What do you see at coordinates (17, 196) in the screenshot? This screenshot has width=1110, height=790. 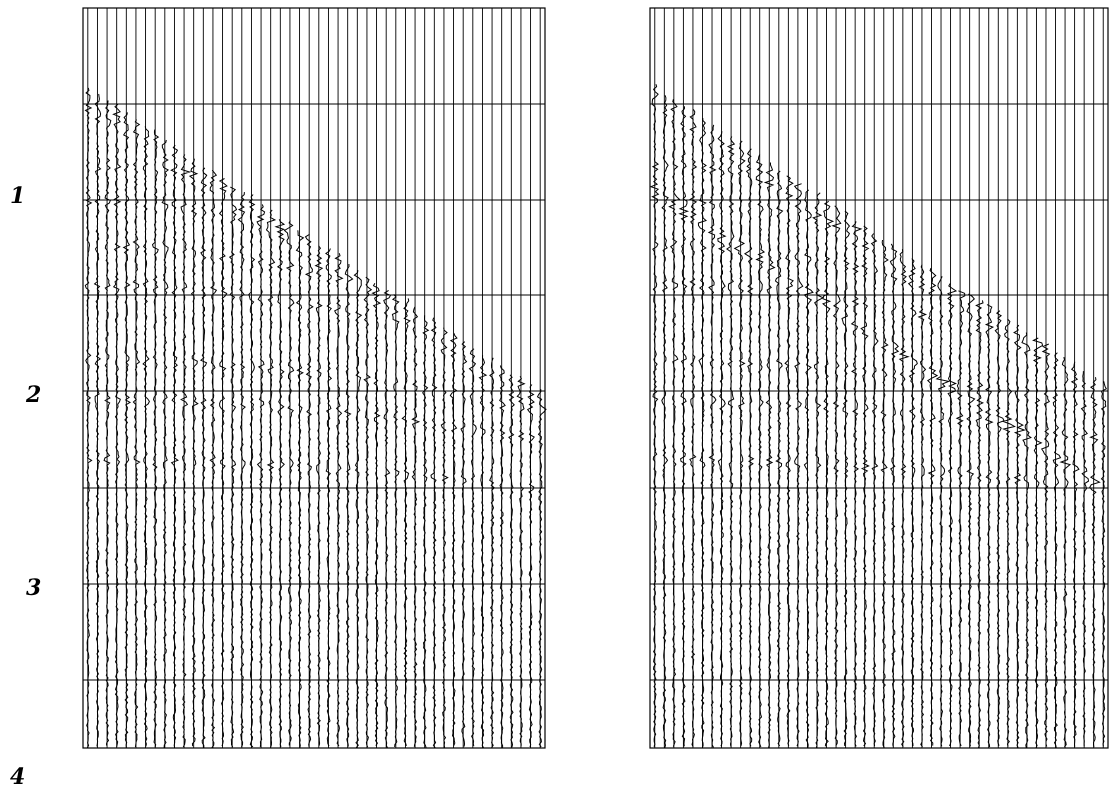 I see `time-label: 1` at bounding box center [17, 196].